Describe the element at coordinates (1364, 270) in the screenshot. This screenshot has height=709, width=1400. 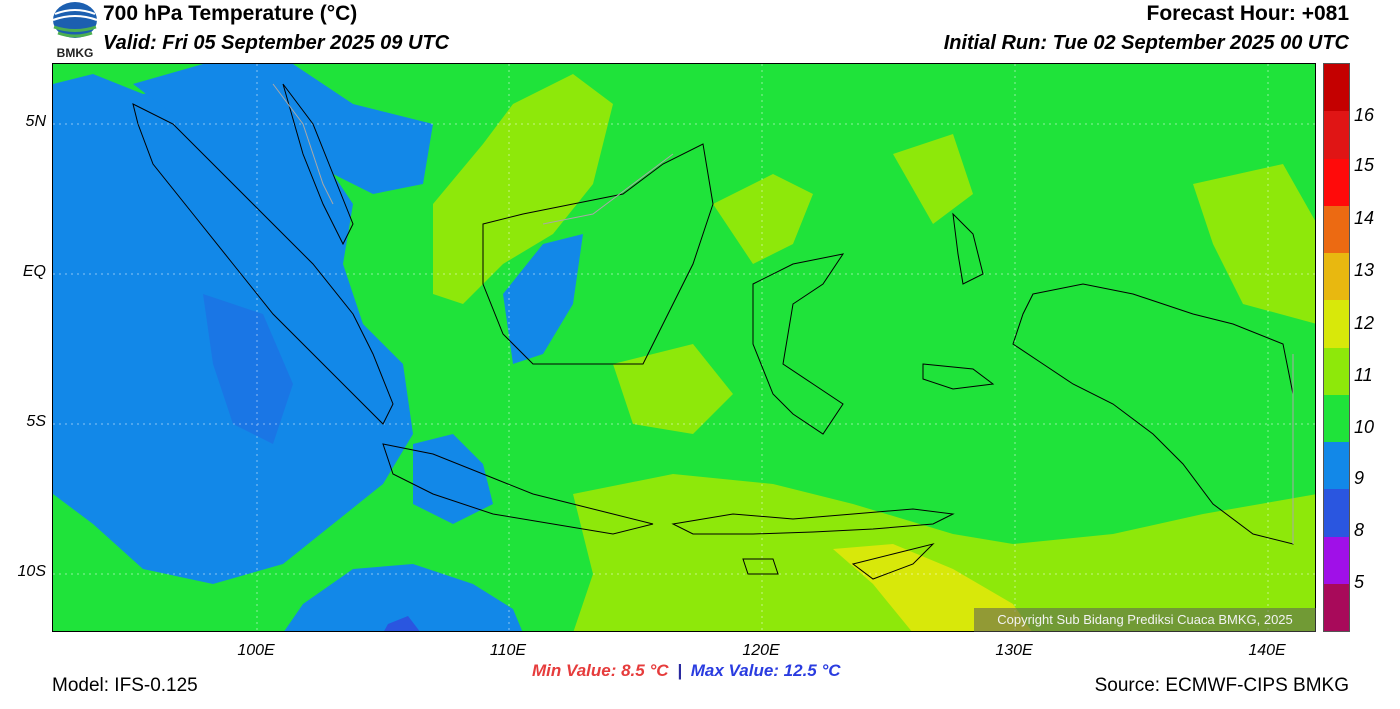
I see `colorbar-label-13: 13` at that location.